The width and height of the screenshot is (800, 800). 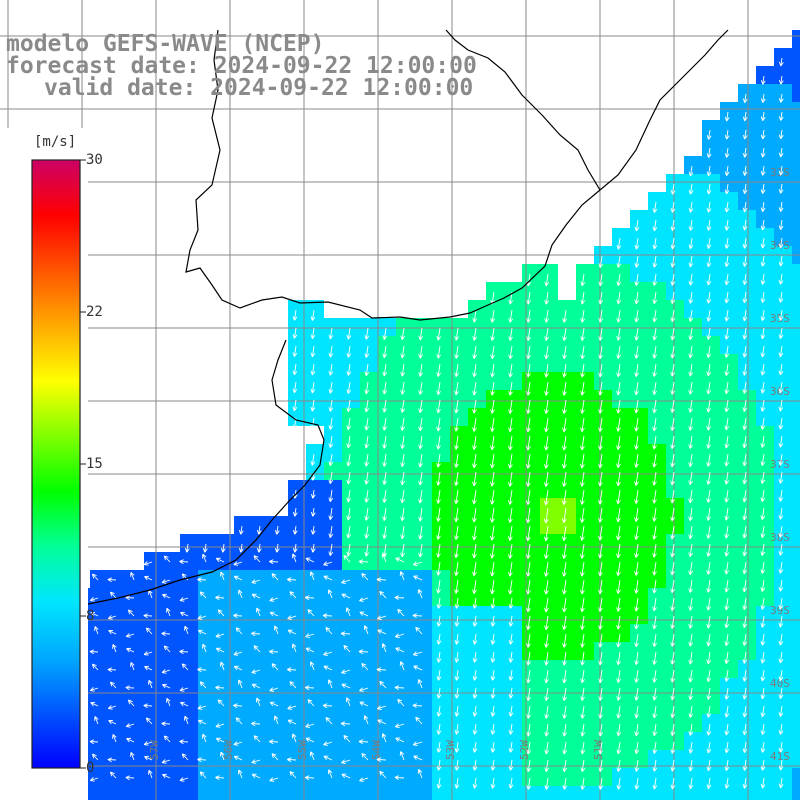 I want to click on model-title: modelo GEFS-WAVE (NCEP), so click(x=165, y=44).